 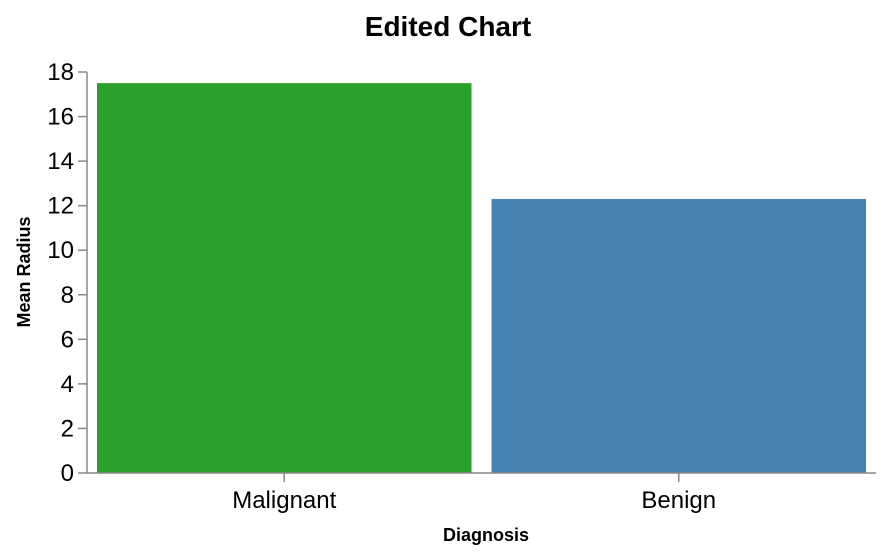 I want to click on x-axis: Malignant Benign, so click(x=481, y=493).